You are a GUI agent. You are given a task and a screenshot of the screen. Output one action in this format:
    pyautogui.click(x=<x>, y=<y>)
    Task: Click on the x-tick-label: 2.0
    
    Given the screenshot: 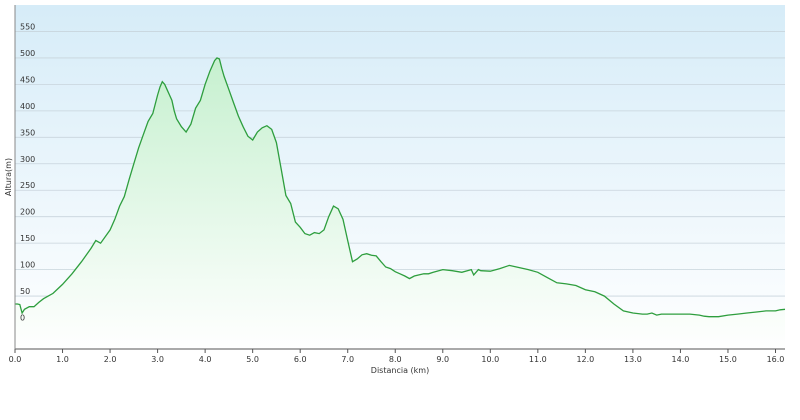 What is the action you would take?
    pyautogui.click(x=110, y=359)
    